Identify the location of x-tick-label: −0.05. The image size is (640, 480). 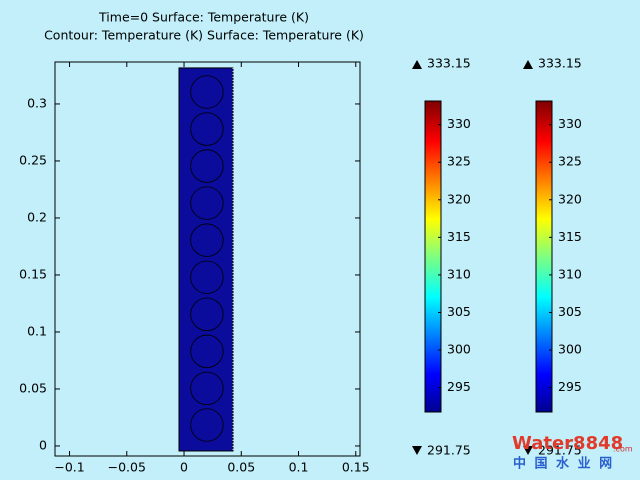
(127, 467).